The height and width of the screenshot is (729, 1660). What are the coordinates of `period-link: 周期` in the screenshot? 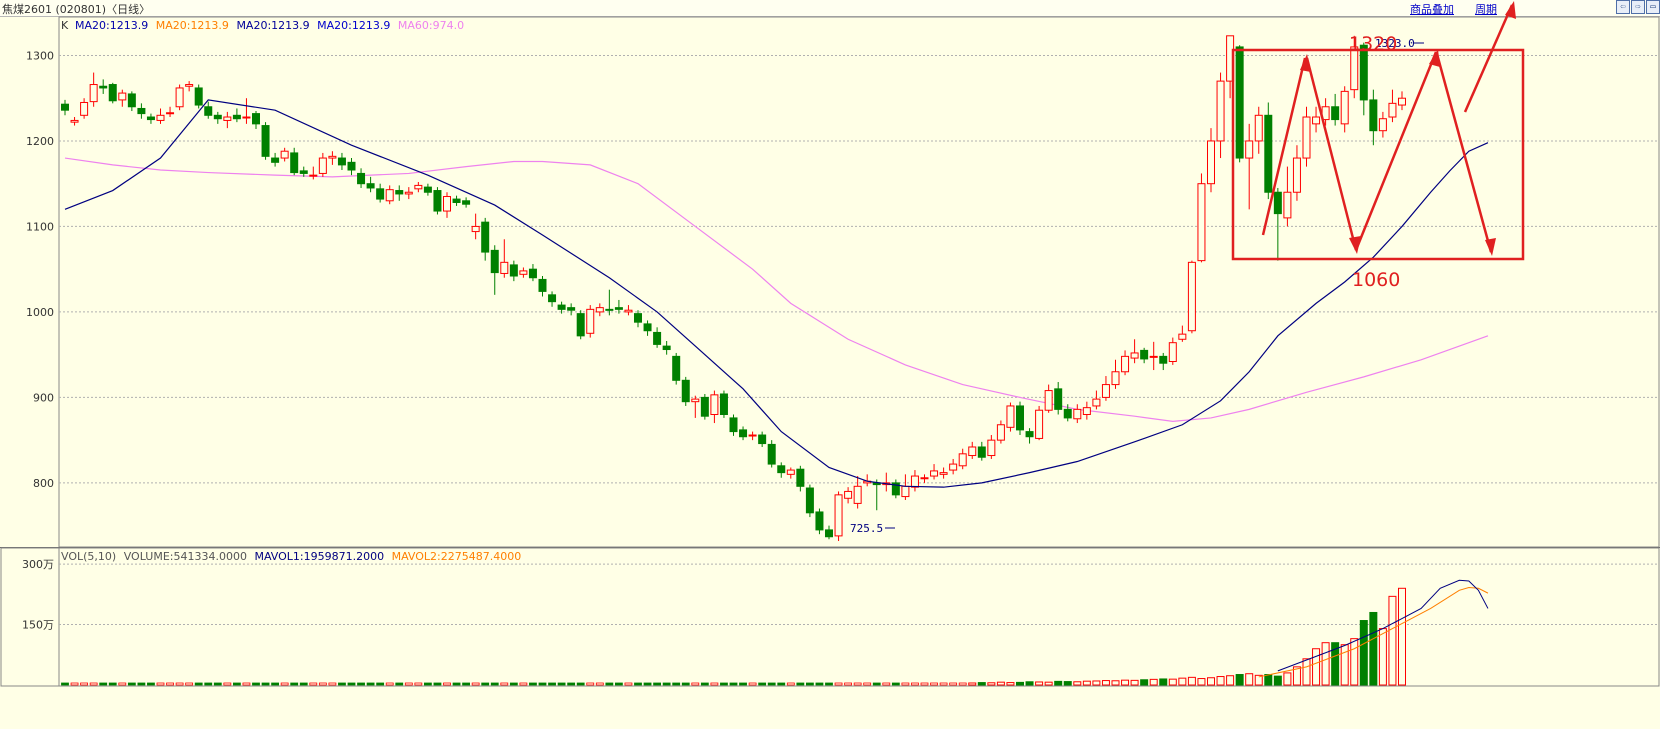 It's located at (1486, 9).